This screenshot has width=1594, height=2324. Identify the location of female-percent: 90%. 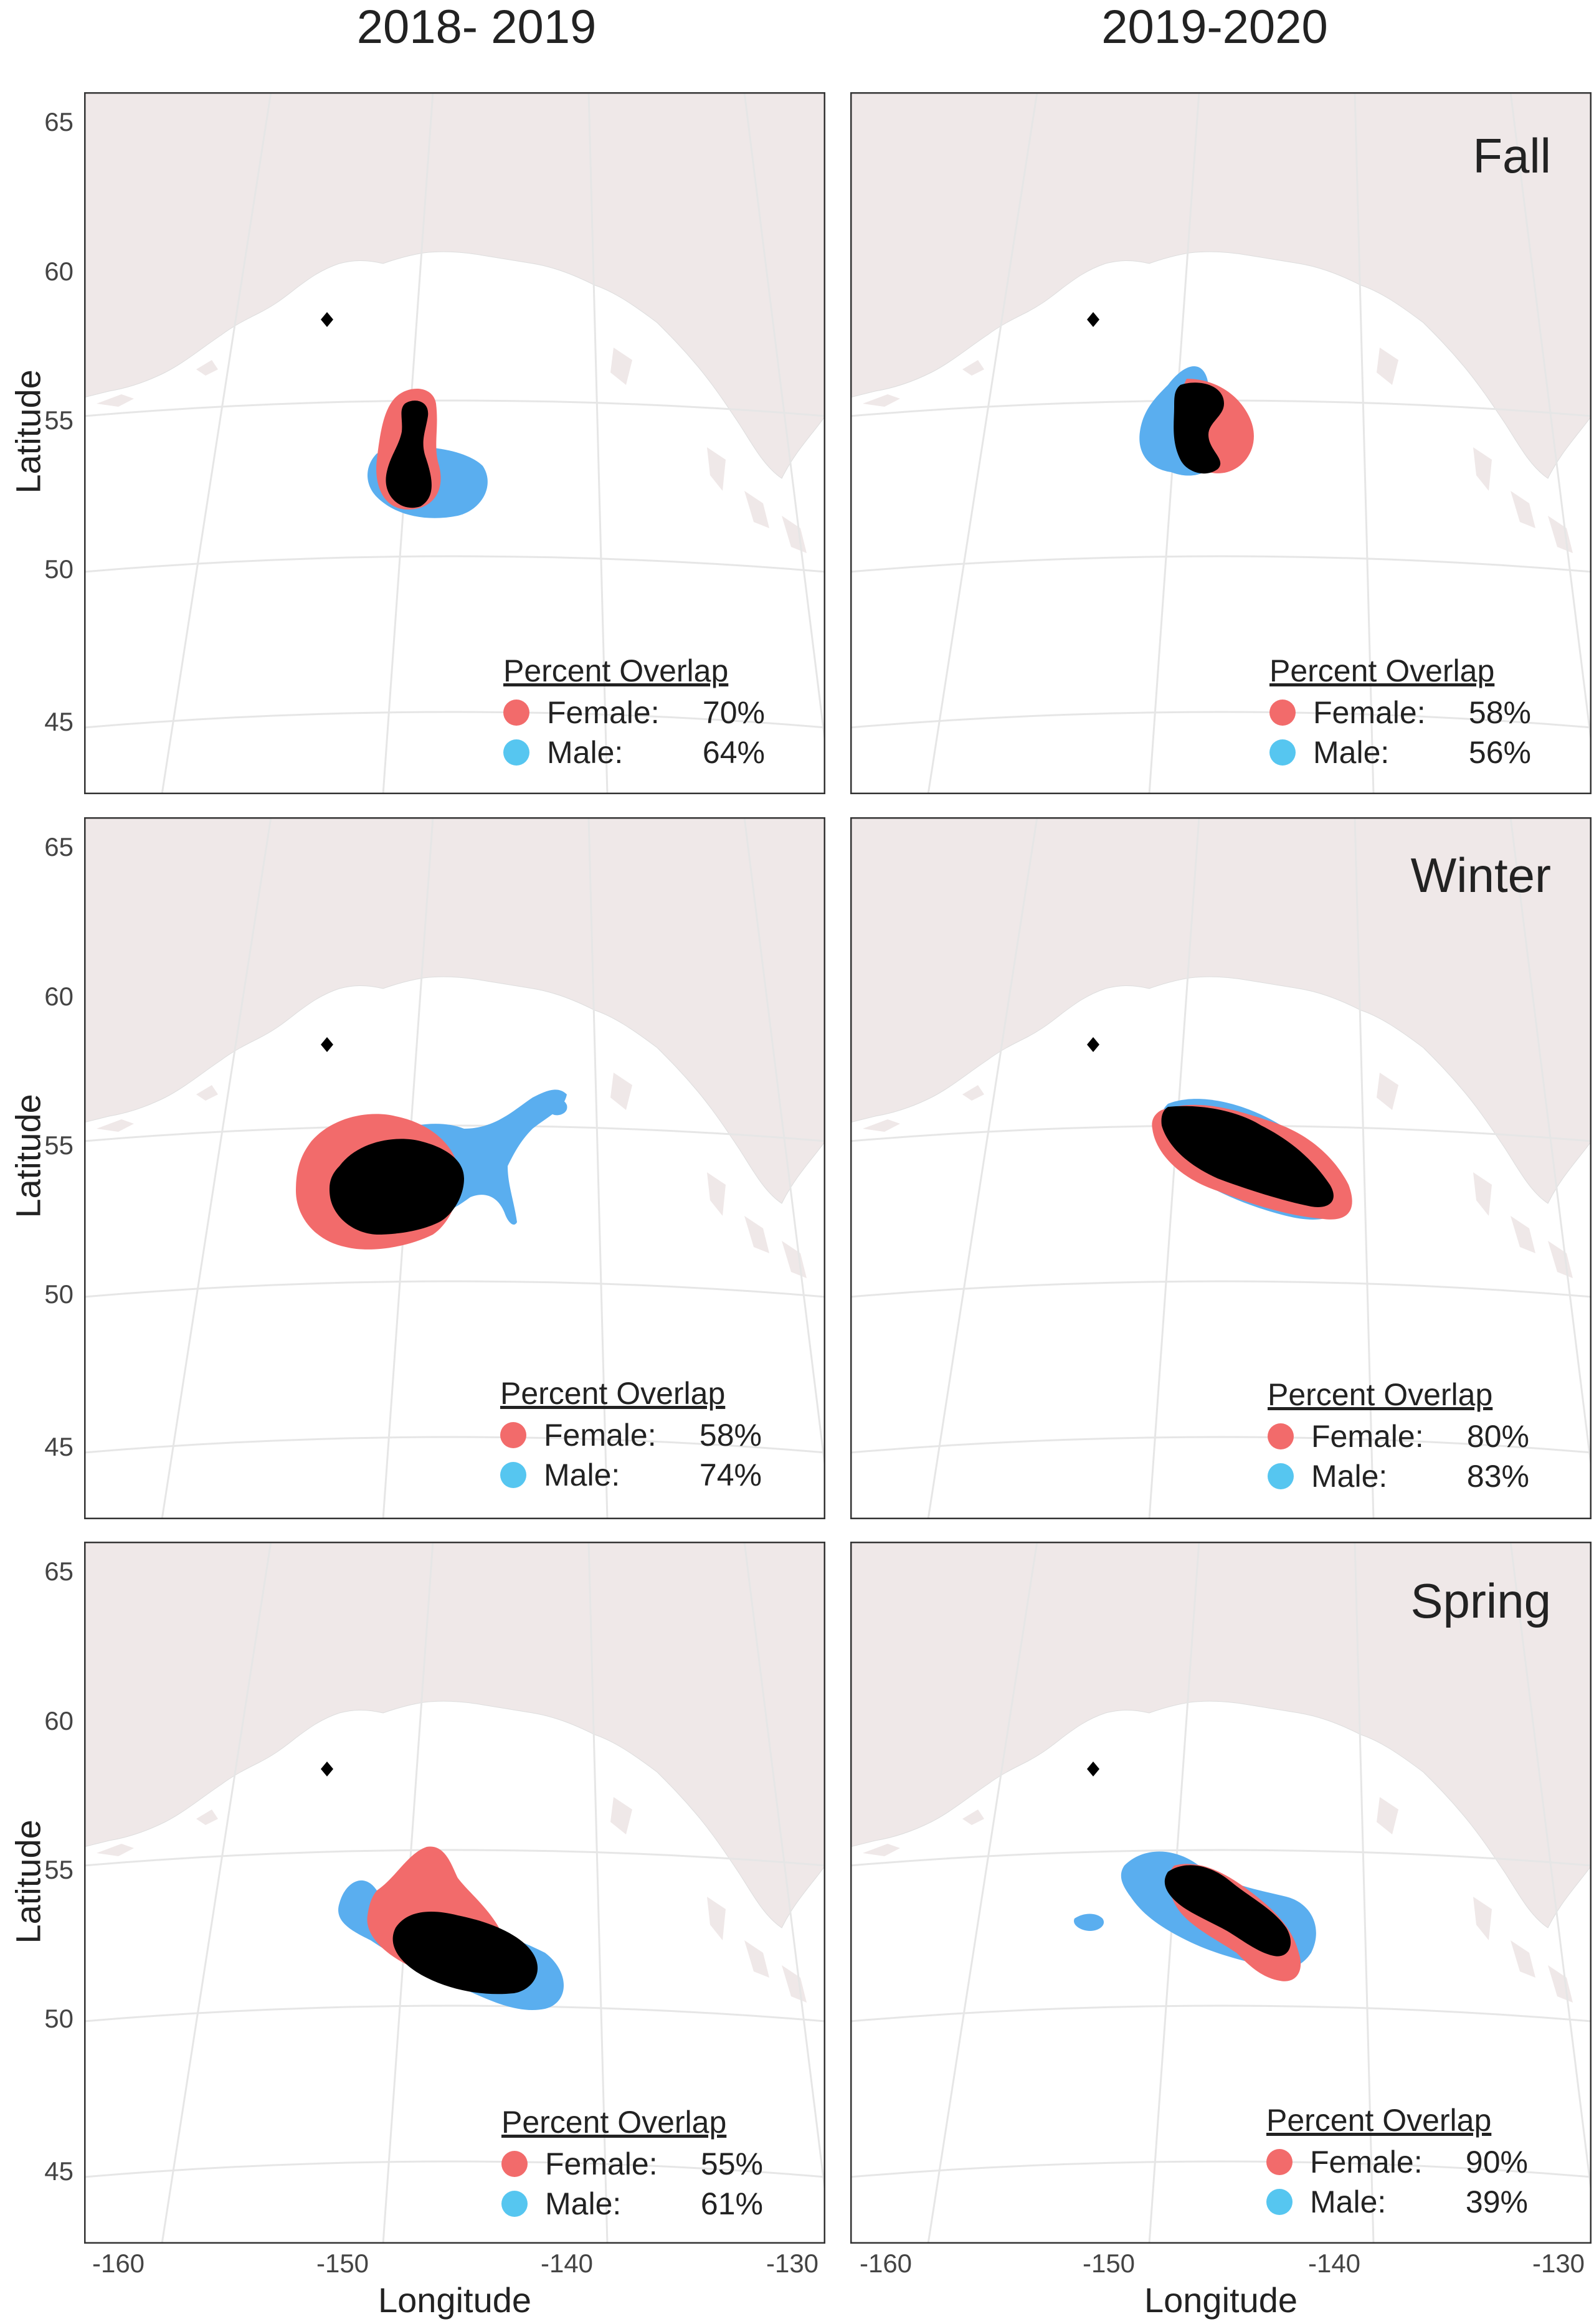
(1496, 2162).